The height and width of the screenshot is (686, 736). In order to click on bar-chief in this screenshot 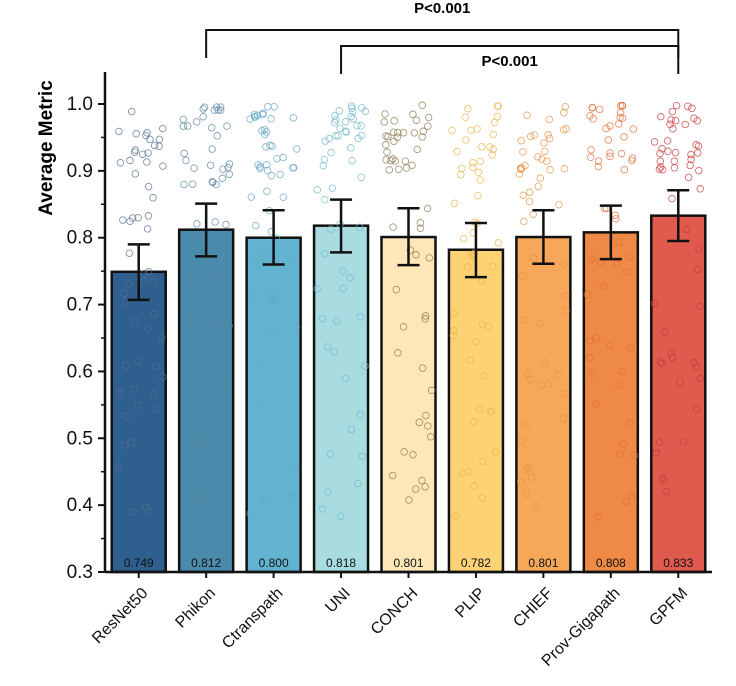, I will do `click(543, 404)`.